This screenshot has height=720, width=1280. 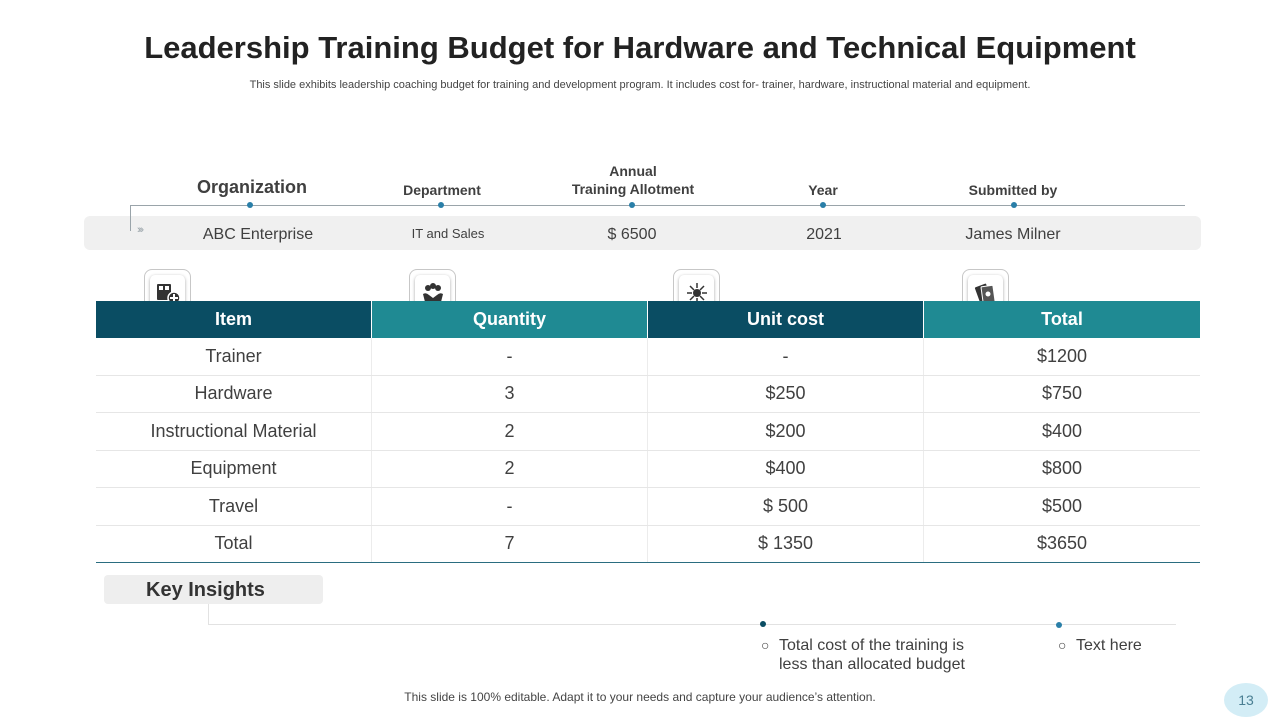 I want to click on cell-item: Trainer, so click(x=234, y=356).